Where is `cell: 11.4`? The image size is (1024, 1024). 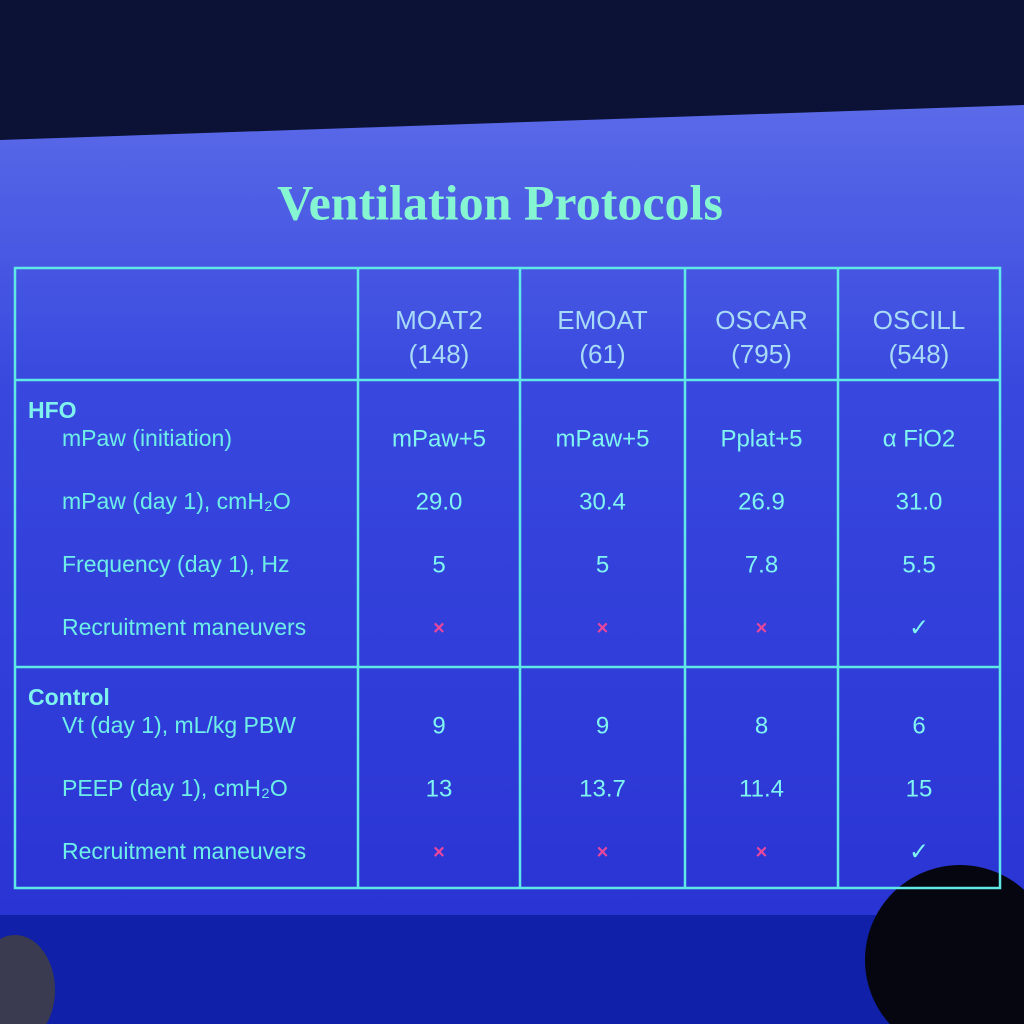 cell: 11.4 is located at coordinates (761, 788).